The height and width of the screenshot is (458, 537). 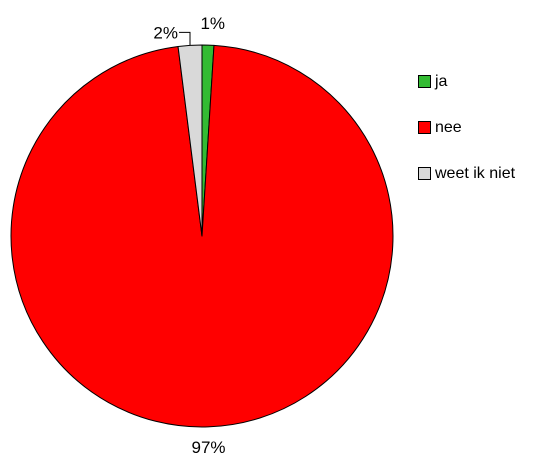 I want to click on legend-label-ja: ja, so click(x=441, y=81).